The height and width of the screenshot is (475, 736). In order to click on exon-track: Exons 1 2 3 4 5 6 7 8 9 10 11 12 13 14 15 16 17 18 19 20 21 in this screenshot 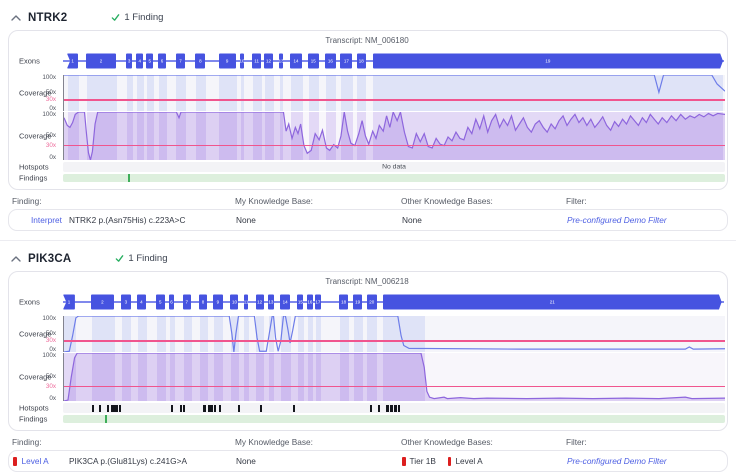, I will do `click(367, 302)`.